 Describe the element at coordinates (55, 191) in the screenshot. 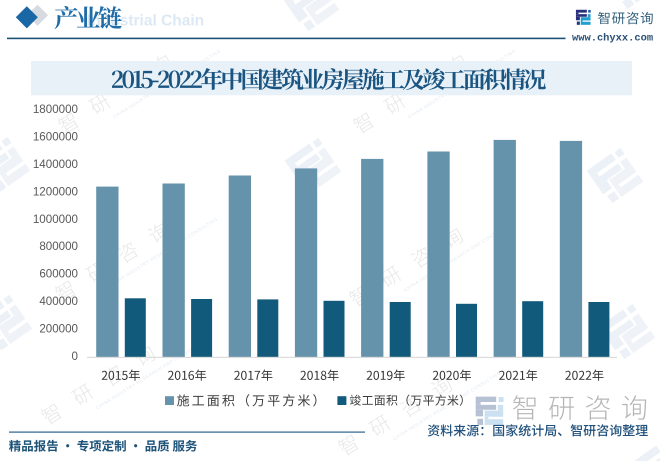

I see `svg-text: 1200000` at that location.